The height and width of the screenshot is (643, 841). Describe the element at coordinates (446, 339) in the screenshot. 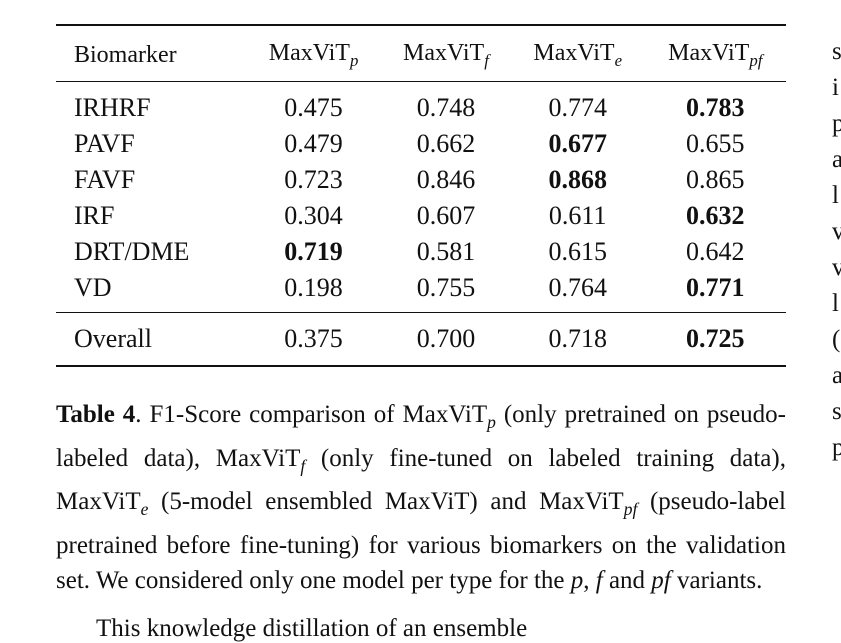

I see `cell-value: 0.700` at that location.